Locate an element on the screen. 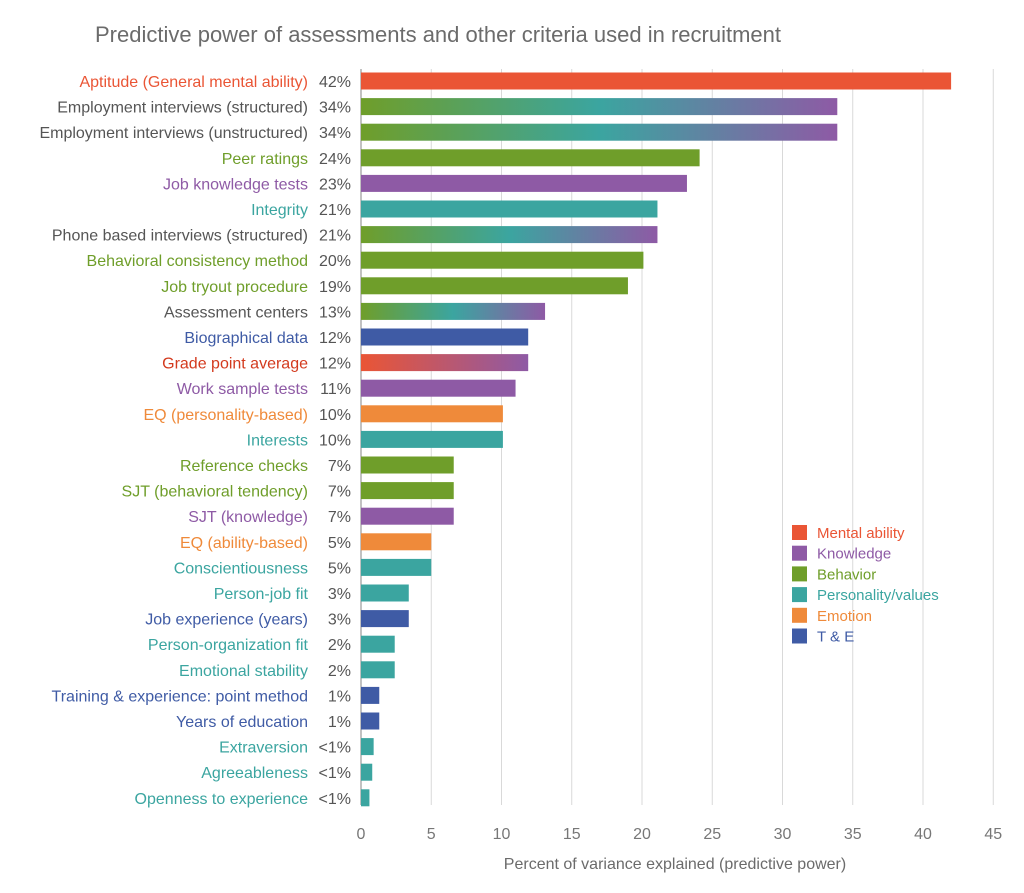  x-axis-ticks: 0 5 10 15 20 25 30 35 40 45 is located at coordinates (680, 834).